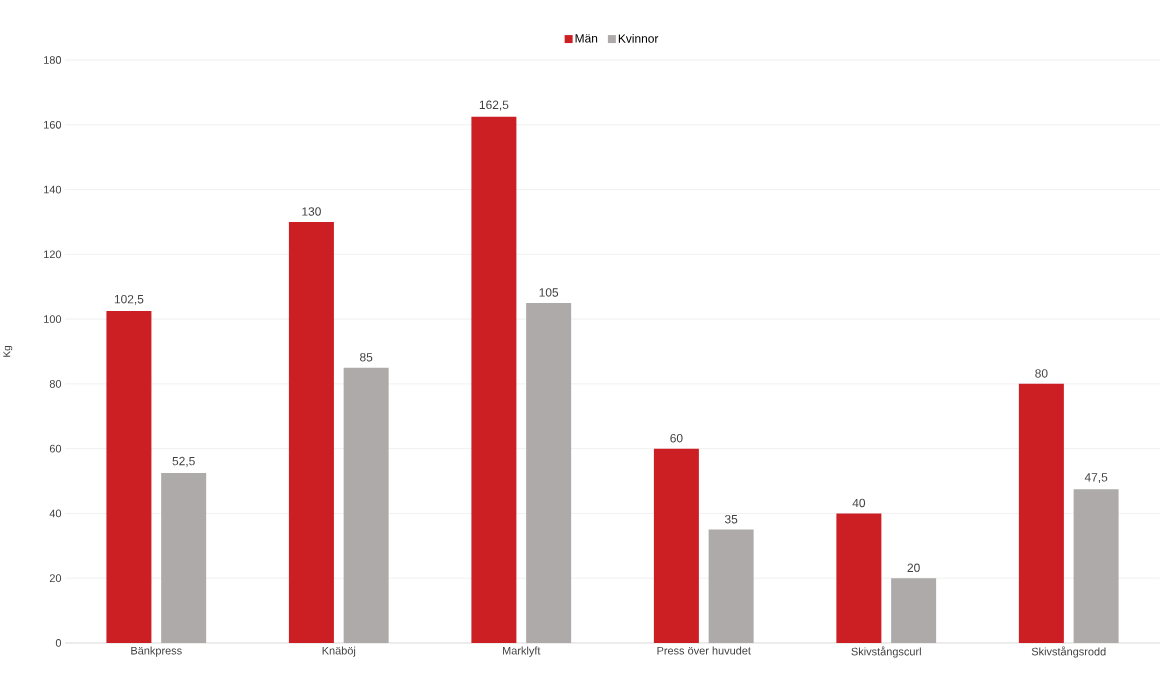  Describe the element at coordinates (913, 567) in the screenshot. I see `data-label: 20` at that location.